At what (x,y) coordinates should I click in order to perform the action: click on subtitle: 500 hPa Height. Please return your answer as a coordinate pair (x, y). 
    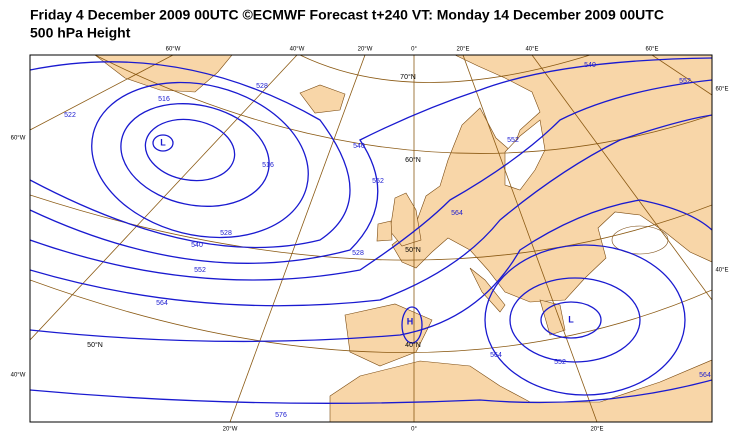
    Looking at the image, I should click on (80, 33).